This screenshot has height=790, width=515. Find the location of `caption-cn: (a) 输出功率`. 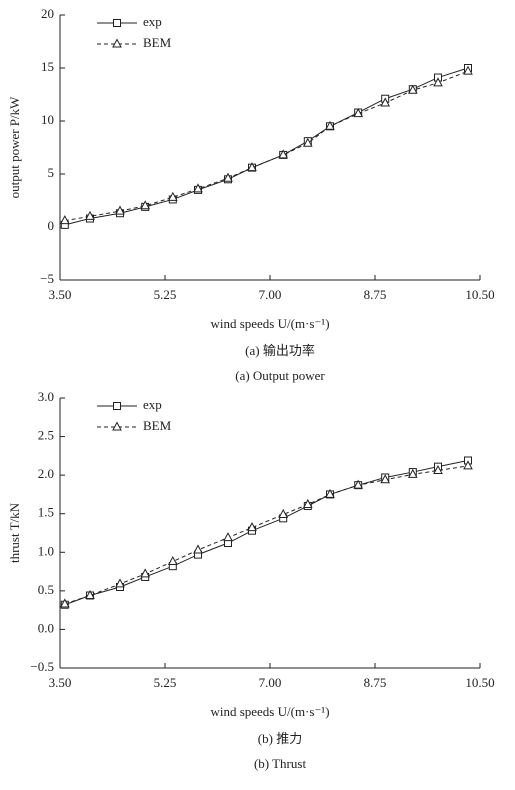

caption-cn: (a) 输出功率 is located at coordinates (280, 350).